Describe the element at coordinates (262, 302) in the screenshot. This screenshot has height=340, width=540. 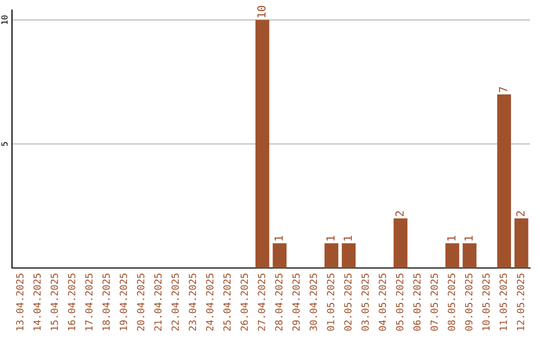
I see `x-tick-label: 27.04.2025` at that location.